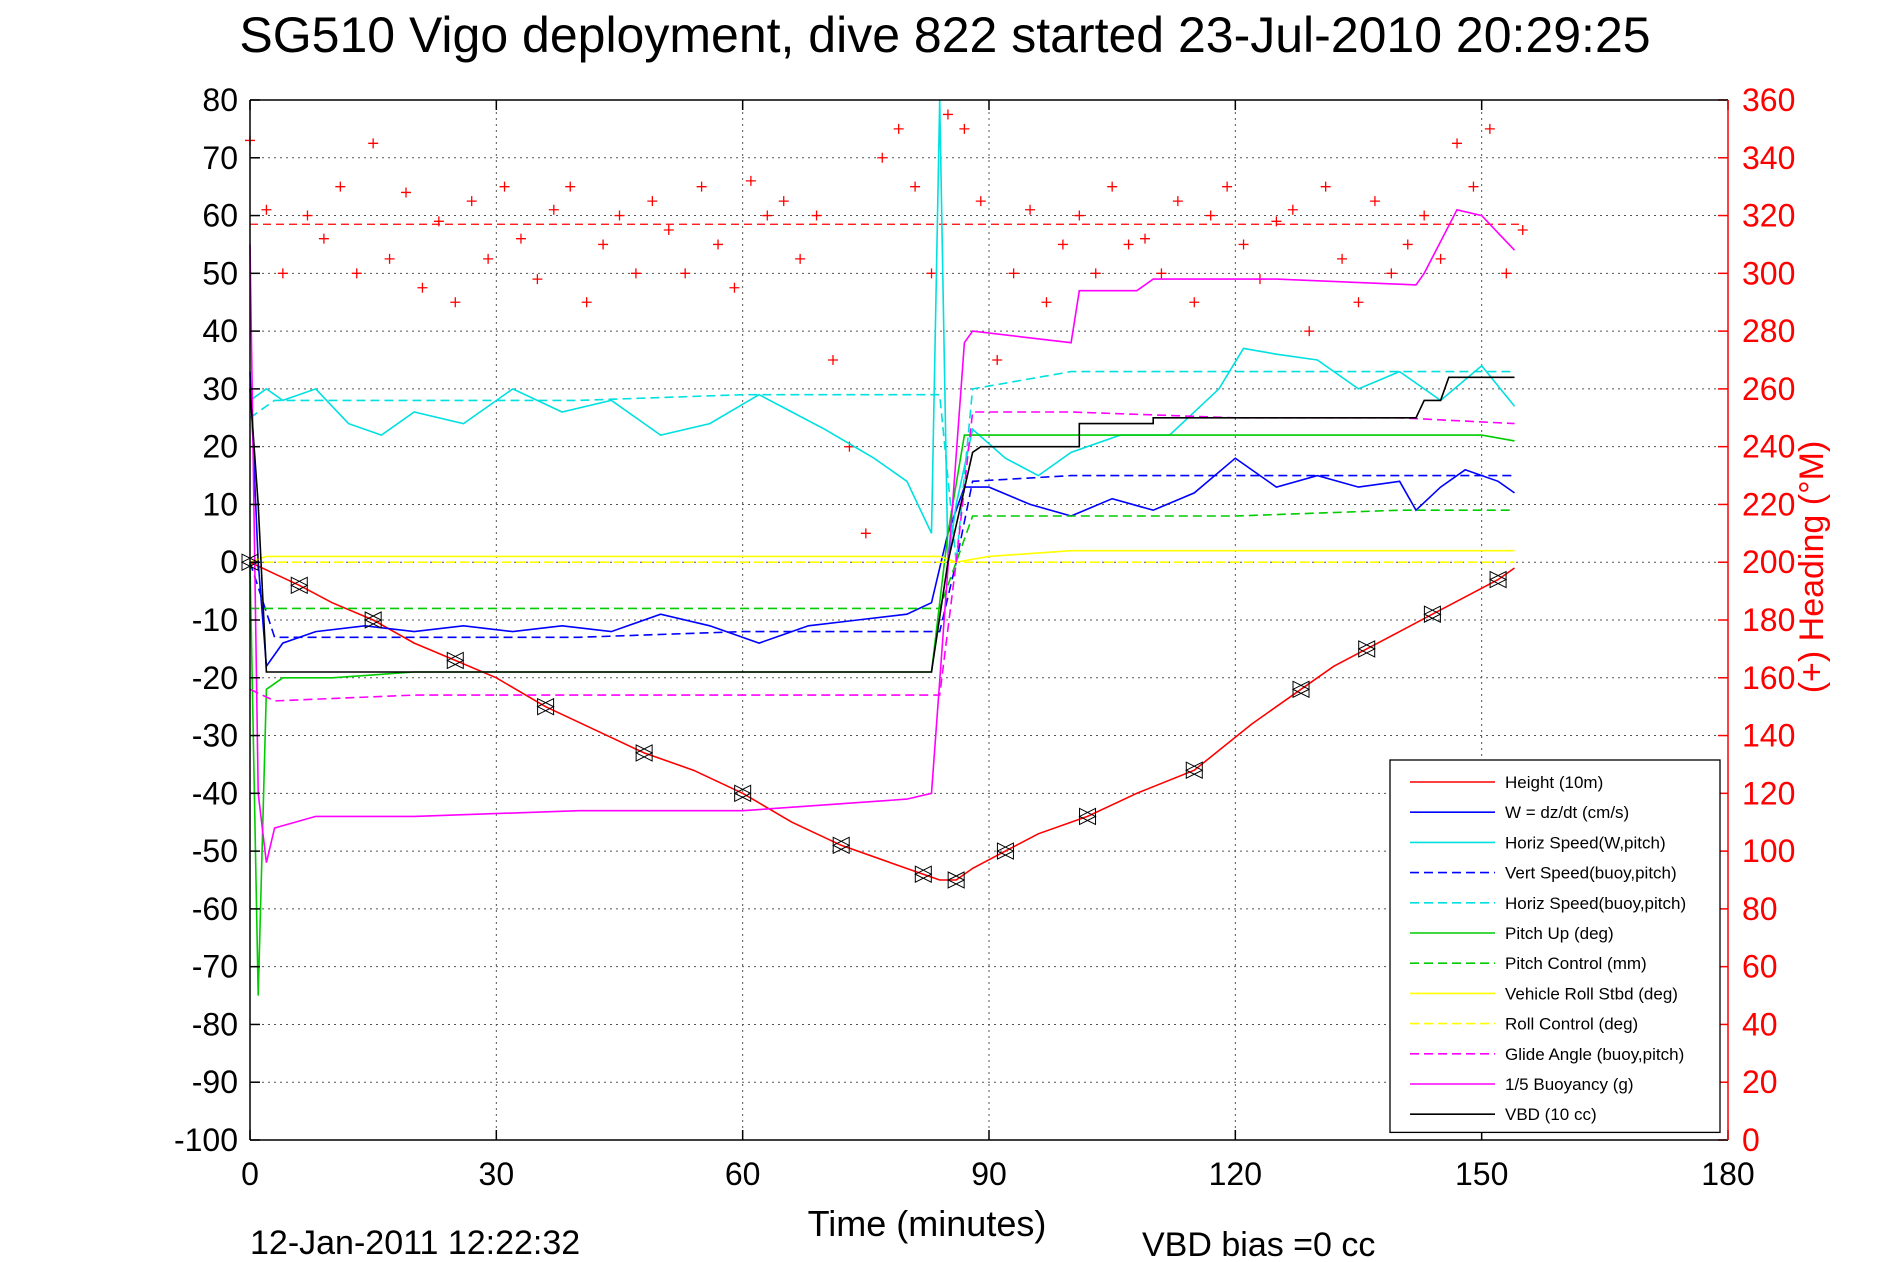  What do you see at coordinates (220, 216) in the screenshot?
I see `y-tick-label: 60` at bounding box center [220, 216].